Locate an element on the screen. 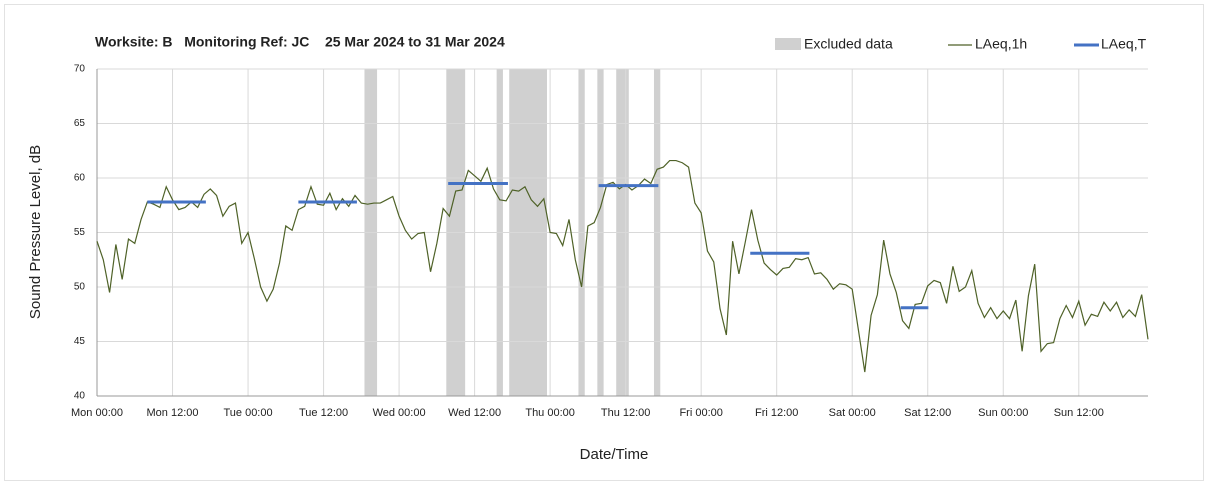 Image resolution: width=1208 pixels, height=485 pixels. x-tick-label: Thu 12:00 is located at coordinates (626, 413).